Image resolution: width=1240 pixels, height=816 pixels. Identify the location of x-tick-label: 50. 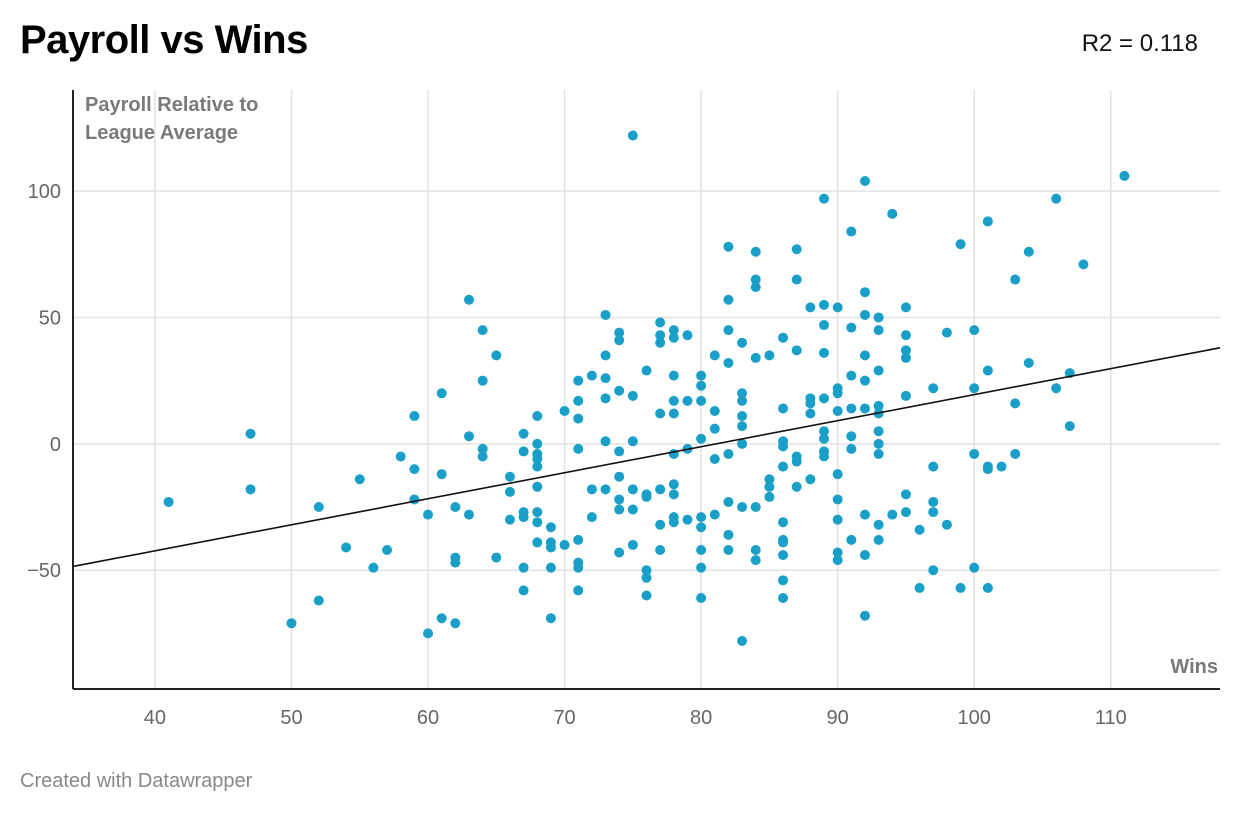
(291, 718).